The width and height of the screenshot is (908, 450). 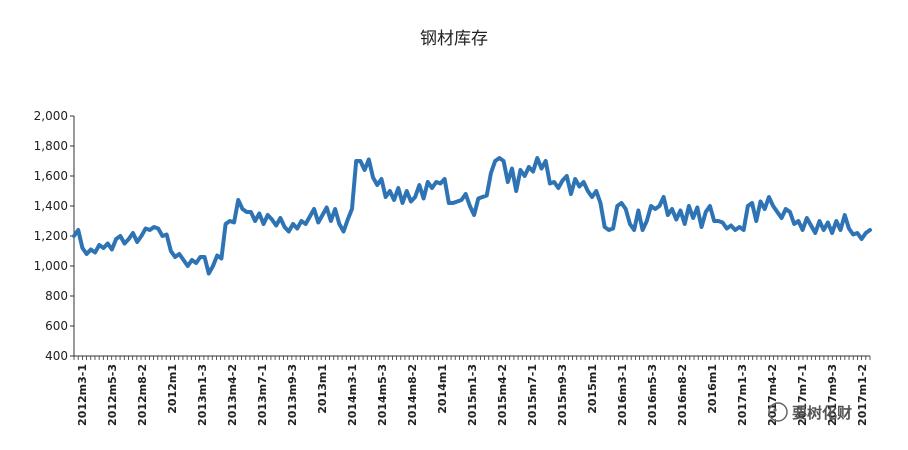 What do you see at coordinates (562, 395) in the screenshot?
I see `x-tick-label: 2015m9-3` at bounding box center [562, 395].